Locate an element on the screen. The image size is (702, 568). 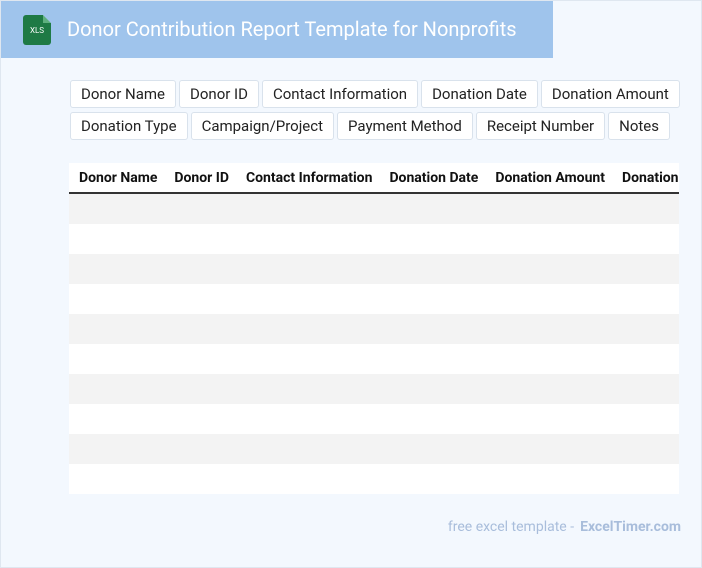
field-tag: Contact Information is located at coordinates (340, 94).